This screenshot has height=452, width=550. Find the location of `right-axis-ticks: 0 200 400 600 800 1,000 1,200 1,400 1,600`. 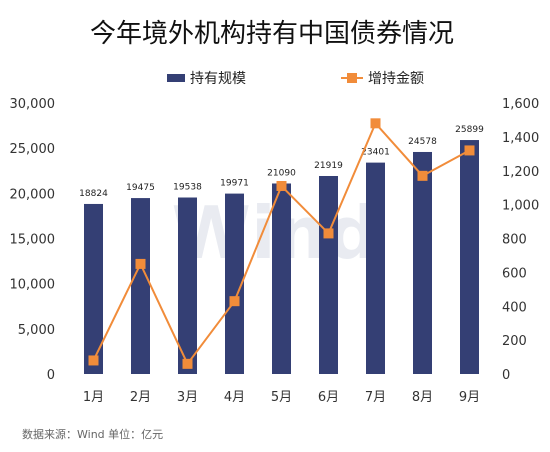

right-axis-ticks: 0 200 400 600 800 1,000 1,200 1,400 1,600 is located at coordinates (520, 240).